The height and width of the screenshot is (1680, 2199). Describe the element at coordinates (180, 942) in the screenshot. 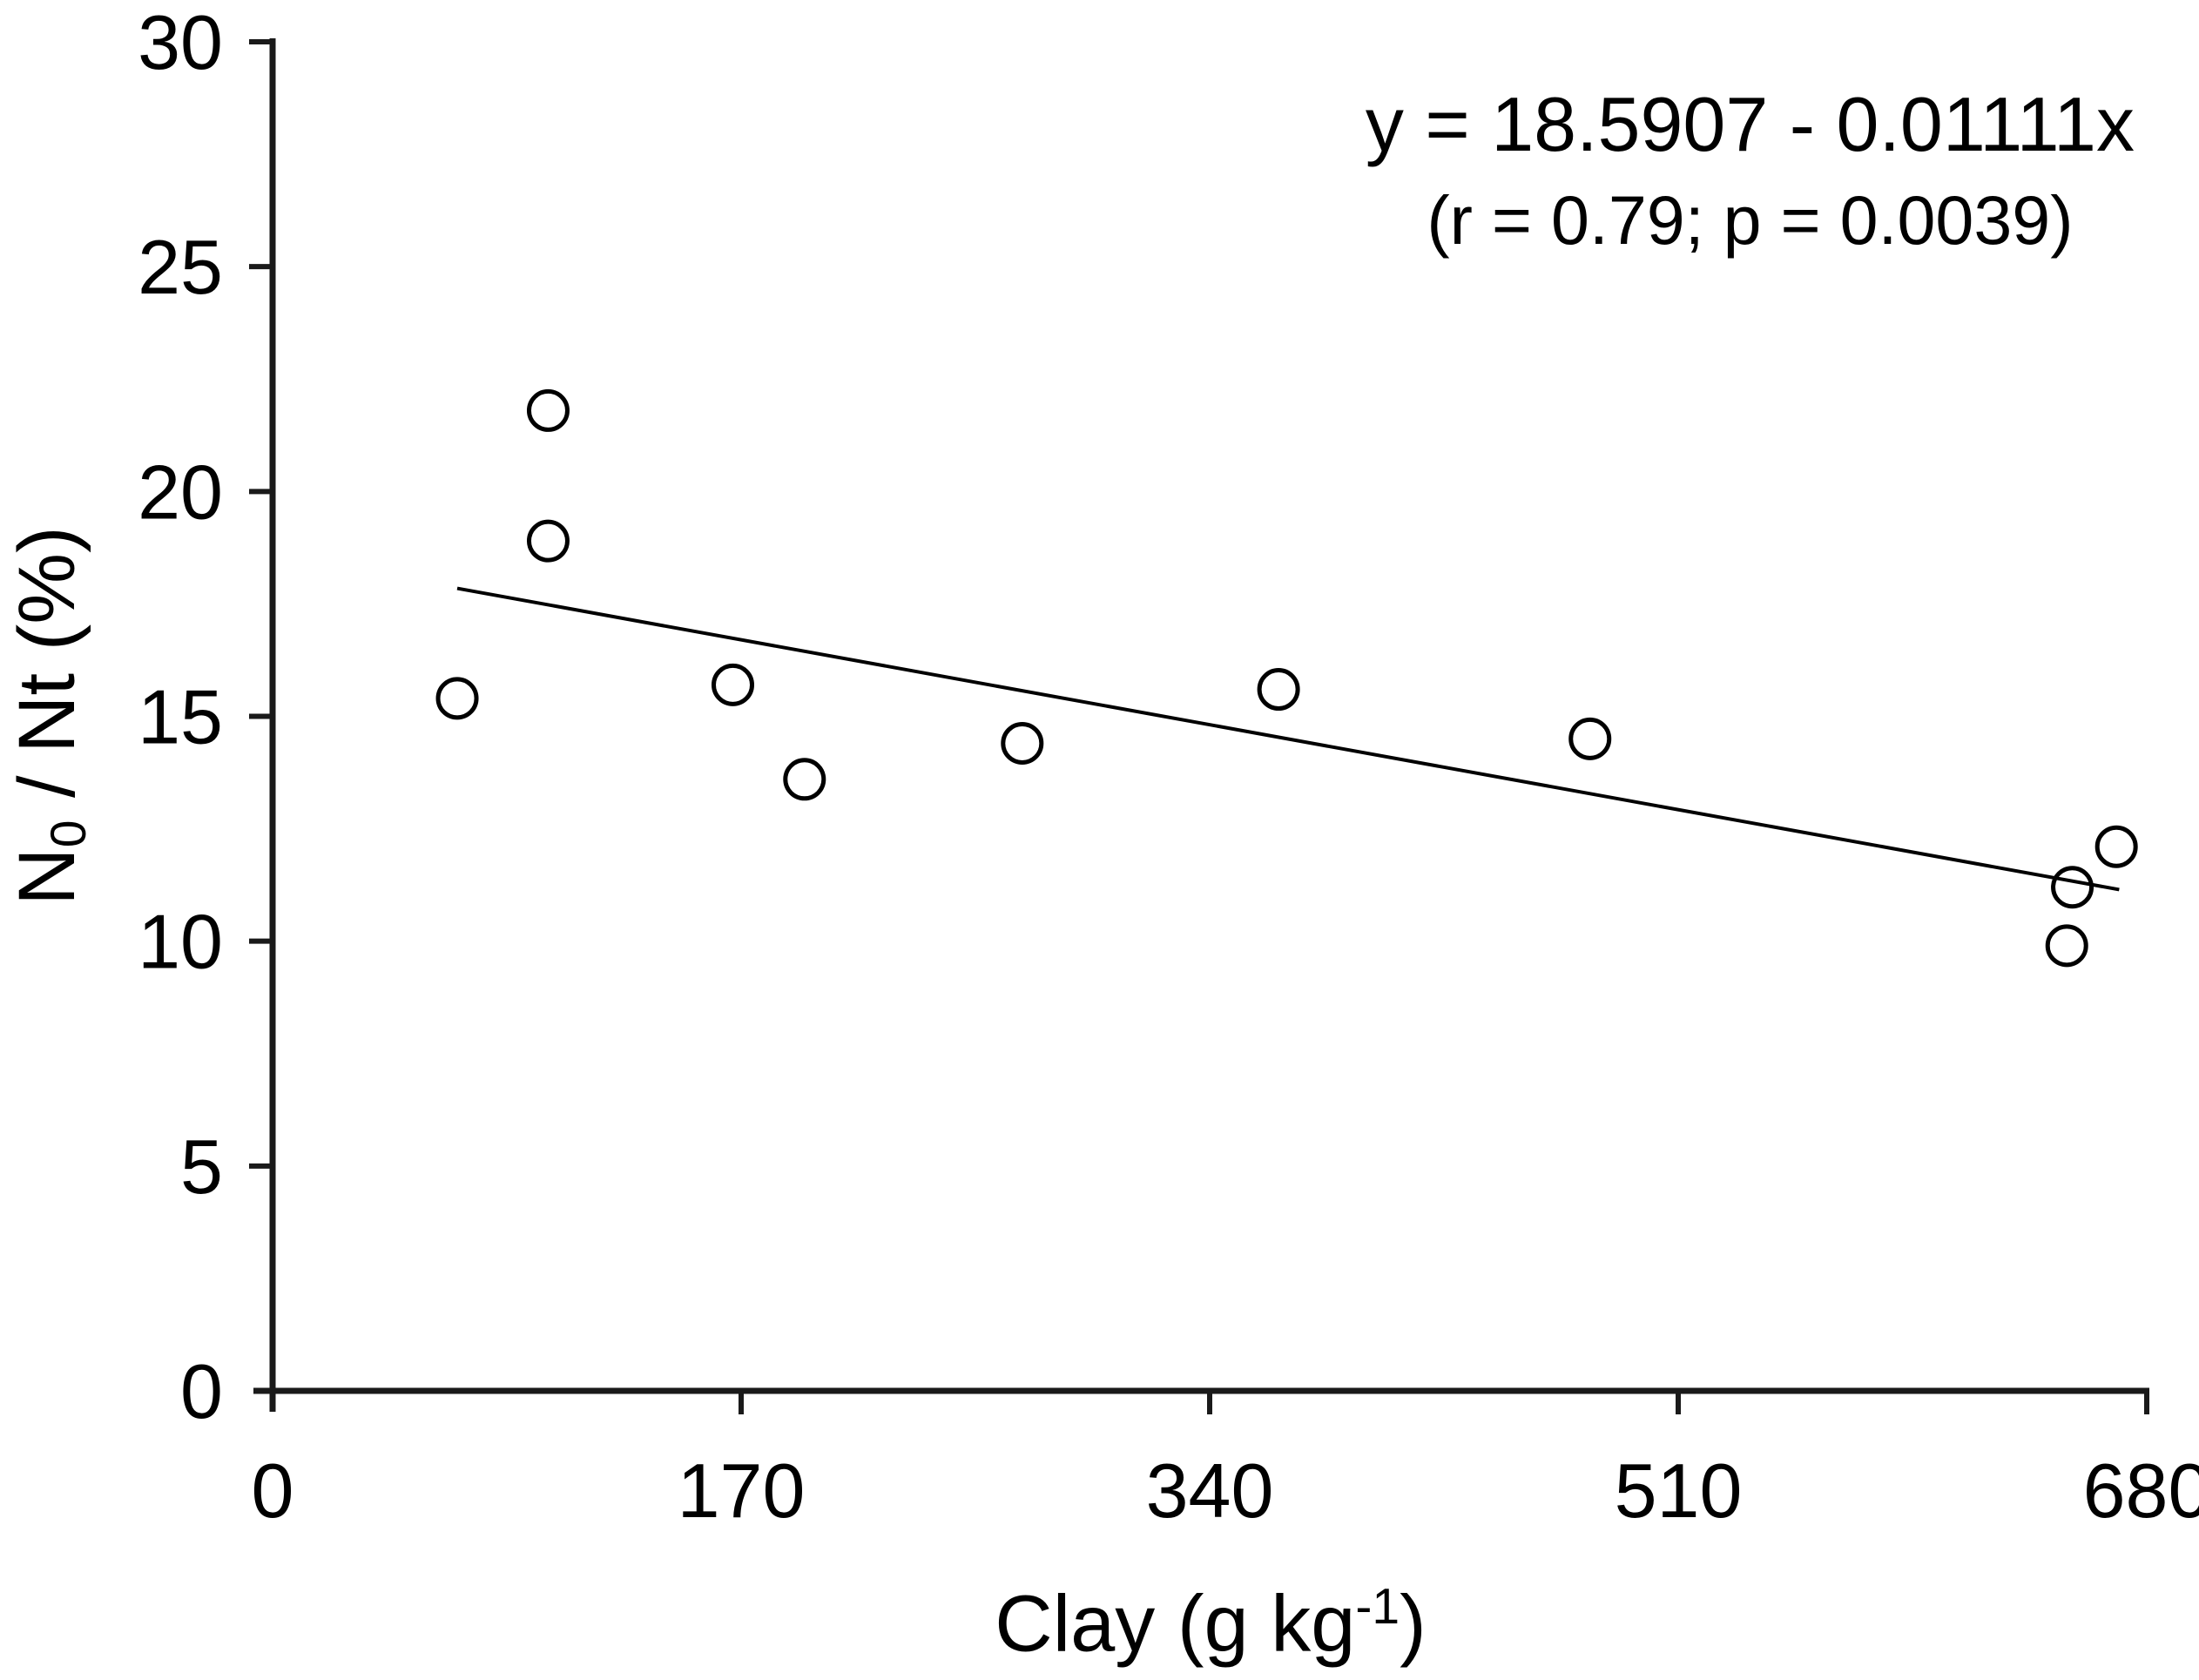

I see `y-tick-label: 10` at that location.